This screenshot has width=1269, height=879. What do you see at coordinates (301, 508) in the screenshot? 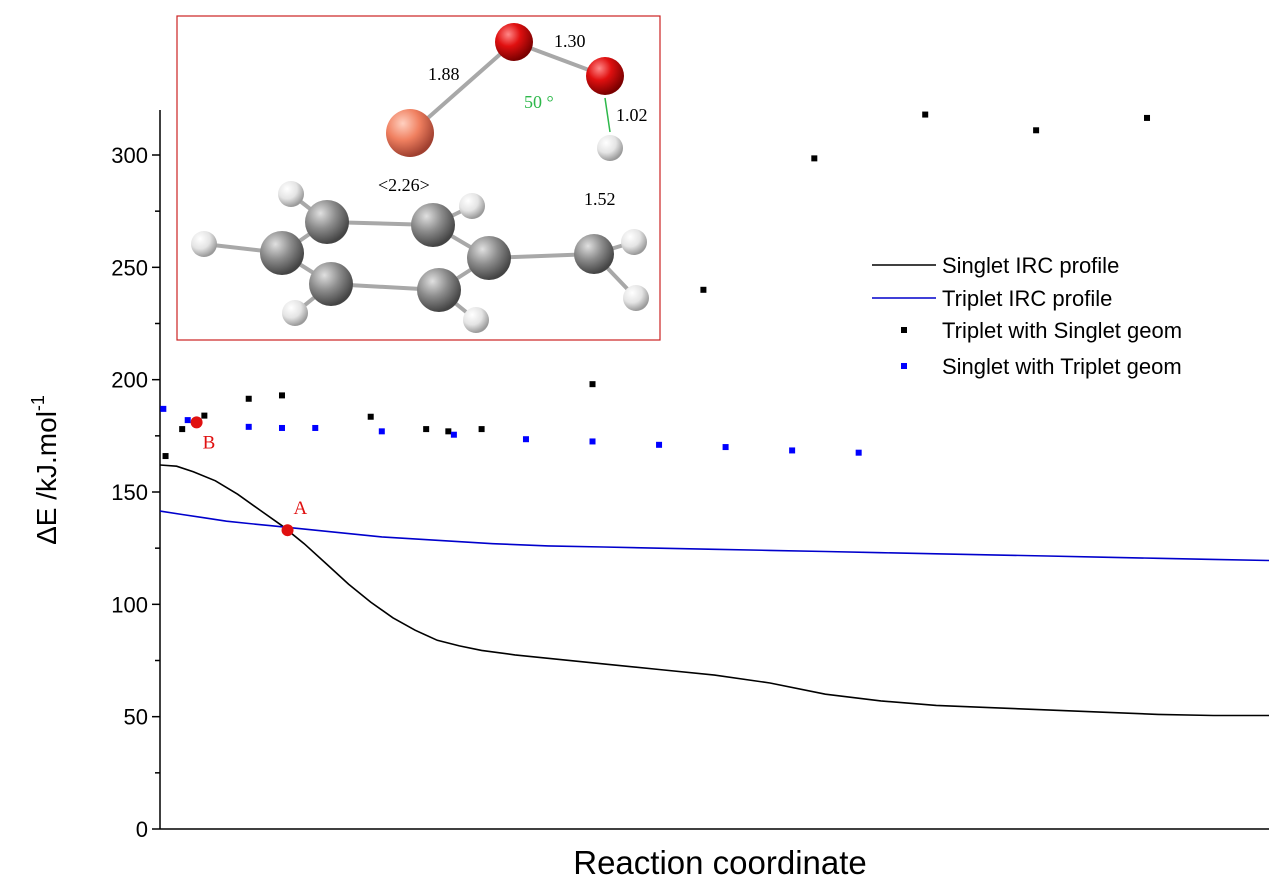
I see `point-label-A: A` at bounding box center [301, 508].